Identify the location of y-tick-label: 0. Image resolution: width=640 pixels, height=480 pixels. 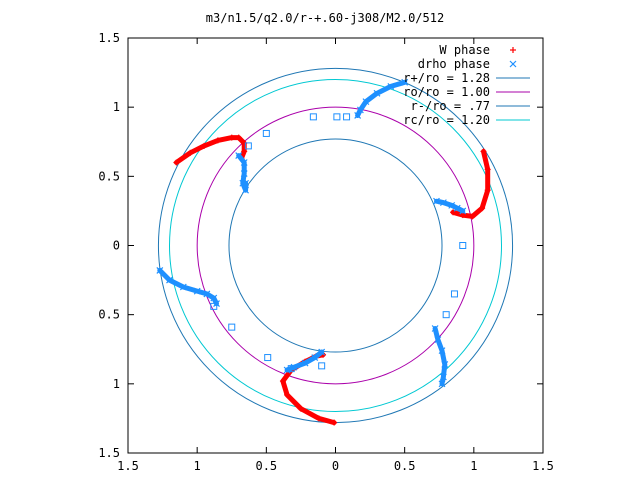
(116, 246).